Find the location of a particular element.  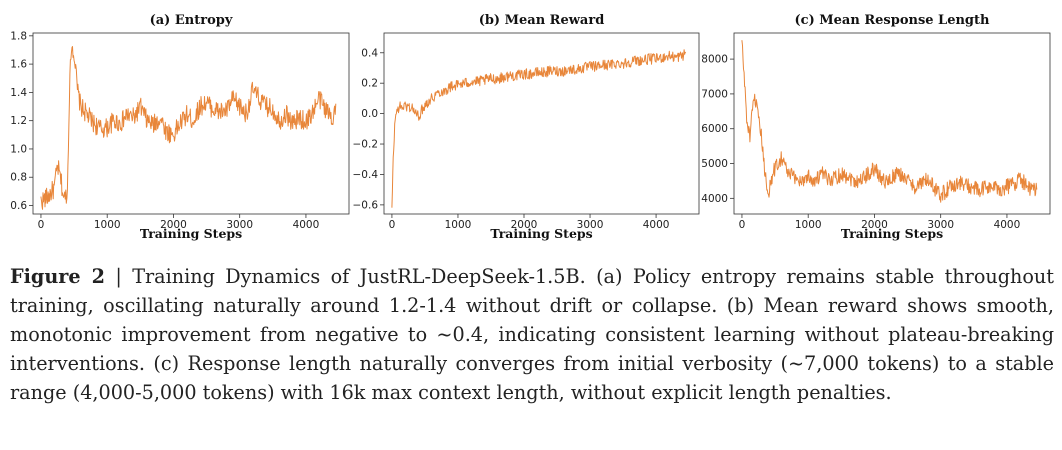

y-tick-label: 0.2 is located at coordinates (369, 84).